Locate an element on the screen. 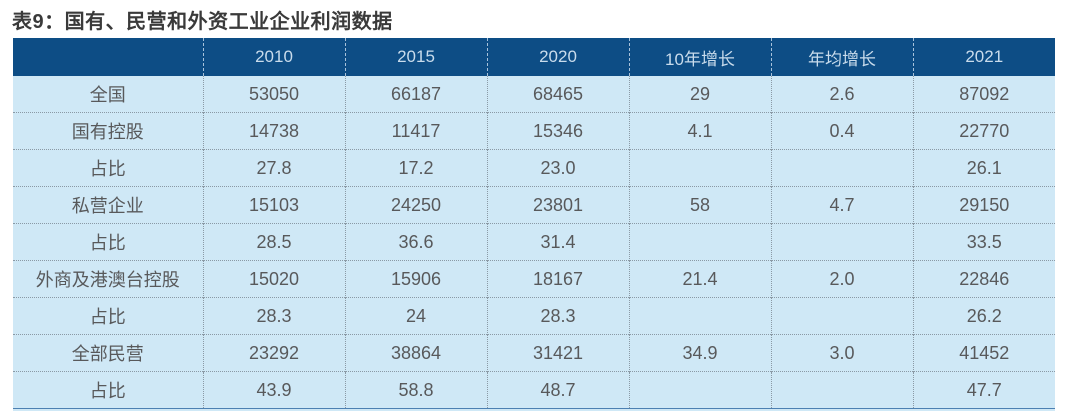  table-header: 2010 2015 2020 10年增长 年均增长 2021 is located at coordinates (534, 57).